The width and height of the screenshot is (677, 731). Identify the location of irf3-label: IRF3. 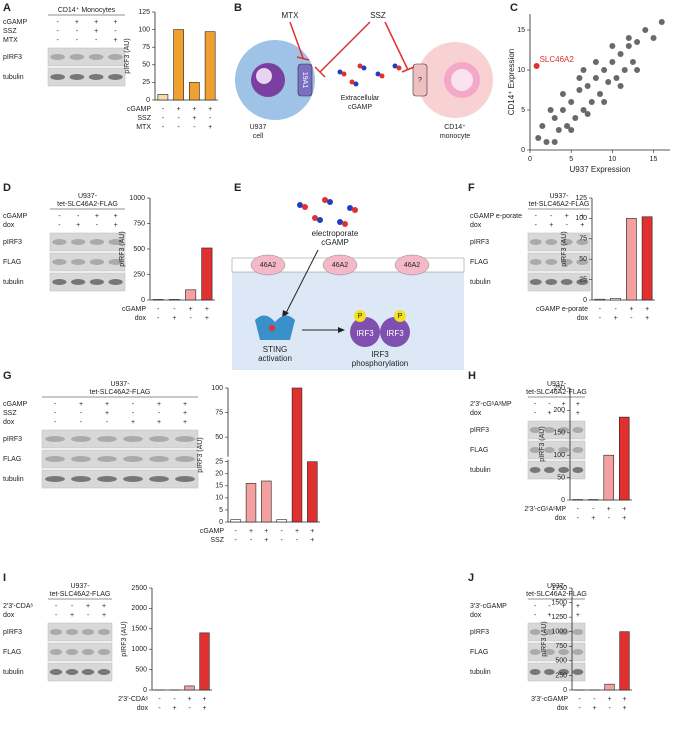
(365, 333).